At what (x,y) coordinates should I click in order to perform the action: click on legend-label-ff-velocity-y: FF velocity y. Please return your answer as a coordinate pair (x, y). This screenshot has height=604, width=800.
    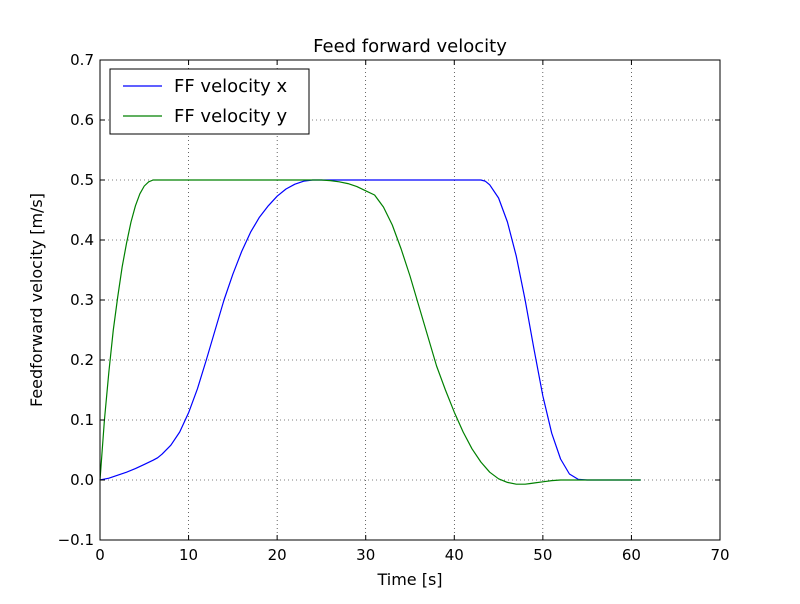
    Looking at the image, I should click on (230, 116).